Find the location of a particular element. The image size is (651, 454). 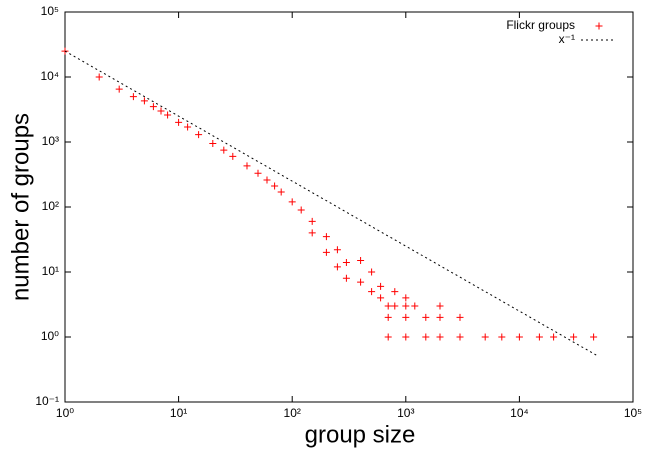

y-axis-label: number of groups is located at coordinates (20, 207).